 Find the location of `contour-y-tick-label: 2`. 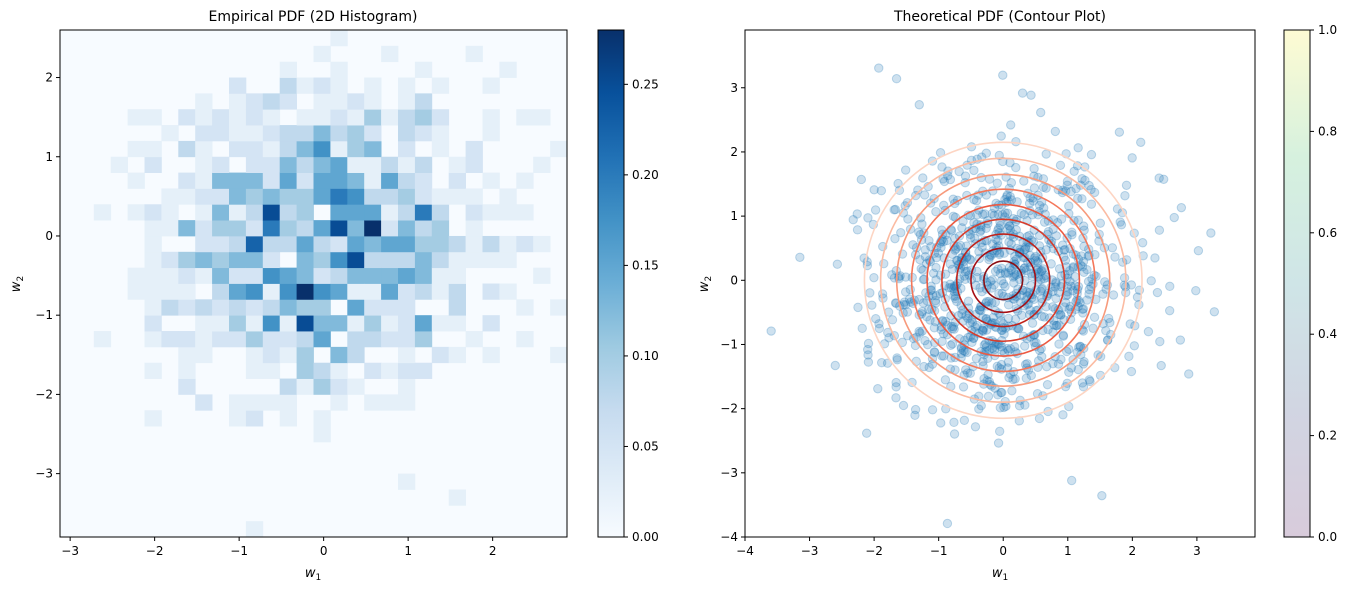

contour-y-tick-label: 2 is located at coordinates (734, 152).